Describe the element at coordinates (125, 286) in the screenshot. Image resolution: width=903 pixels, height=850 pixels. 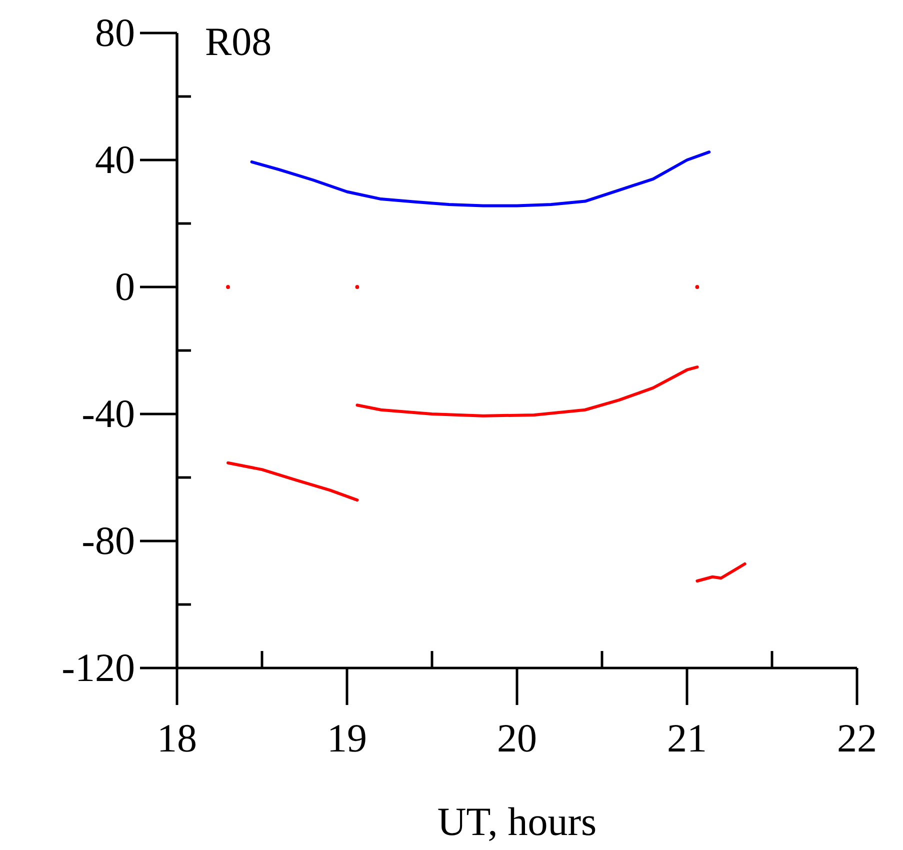
I see `y-tick-label: 0` at that location.